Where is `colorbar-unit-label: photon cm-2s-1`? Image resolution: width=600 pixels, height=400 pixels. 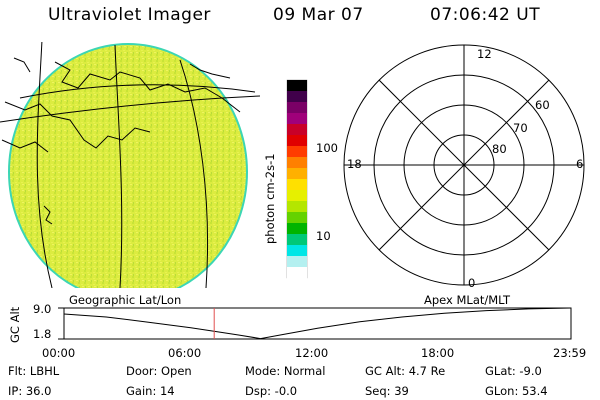 colorbar-unit-label: photon cm-2s-1 is located at coordinates (270, 198).